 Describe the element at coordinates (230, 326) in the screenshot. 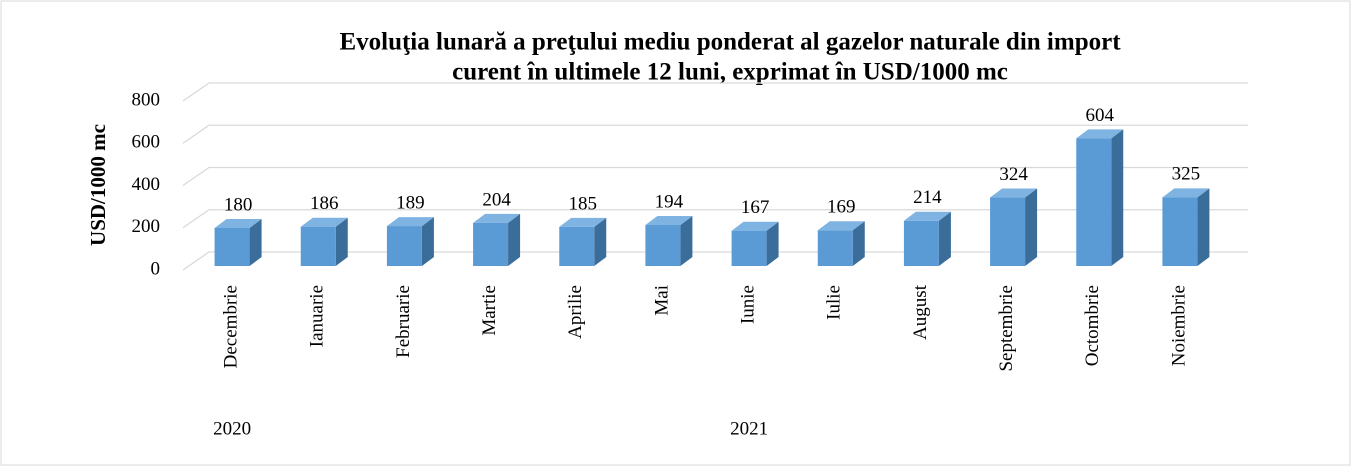

I see `x-tick-label: Decembrie` at that location.